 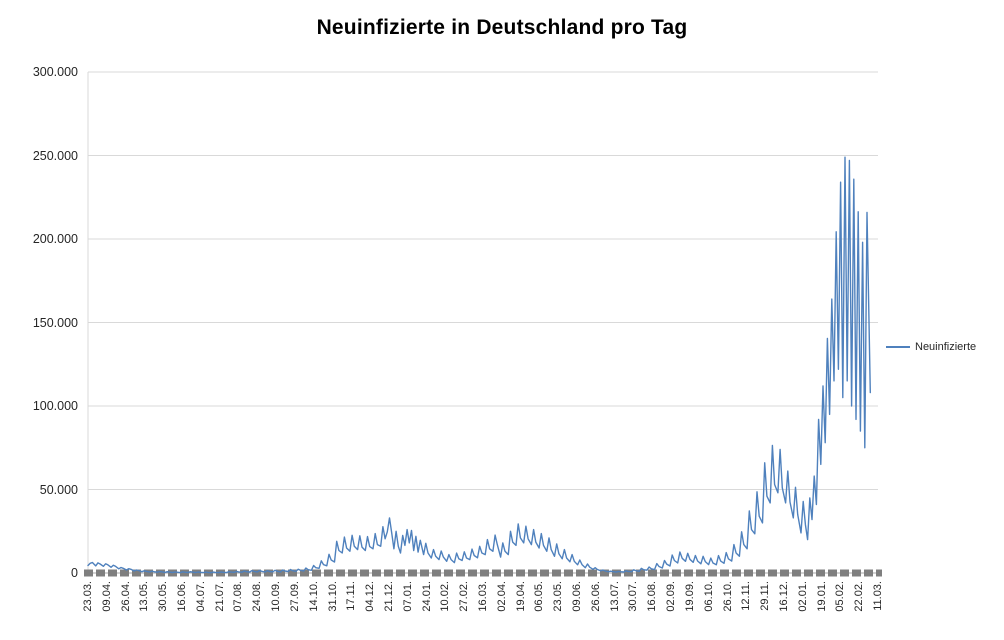 What do you see at coordinates (746, 596) in the screenshot?
I see `x-axis-tick-label: 12.11.` at bounding box center [746, 596].